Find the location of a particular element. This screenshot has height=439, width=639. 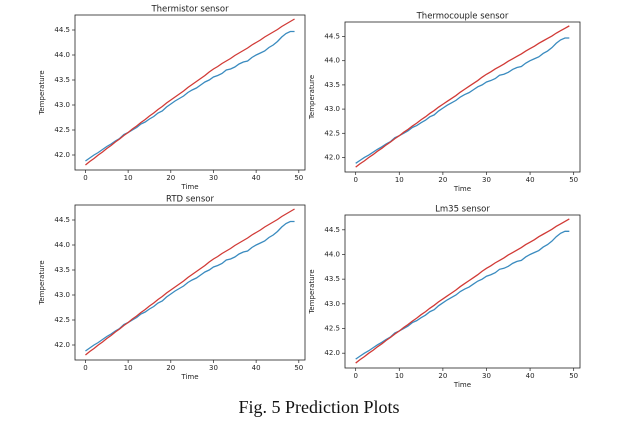

chart-title: Thermistor sensor is located at coordinates (189, 10).